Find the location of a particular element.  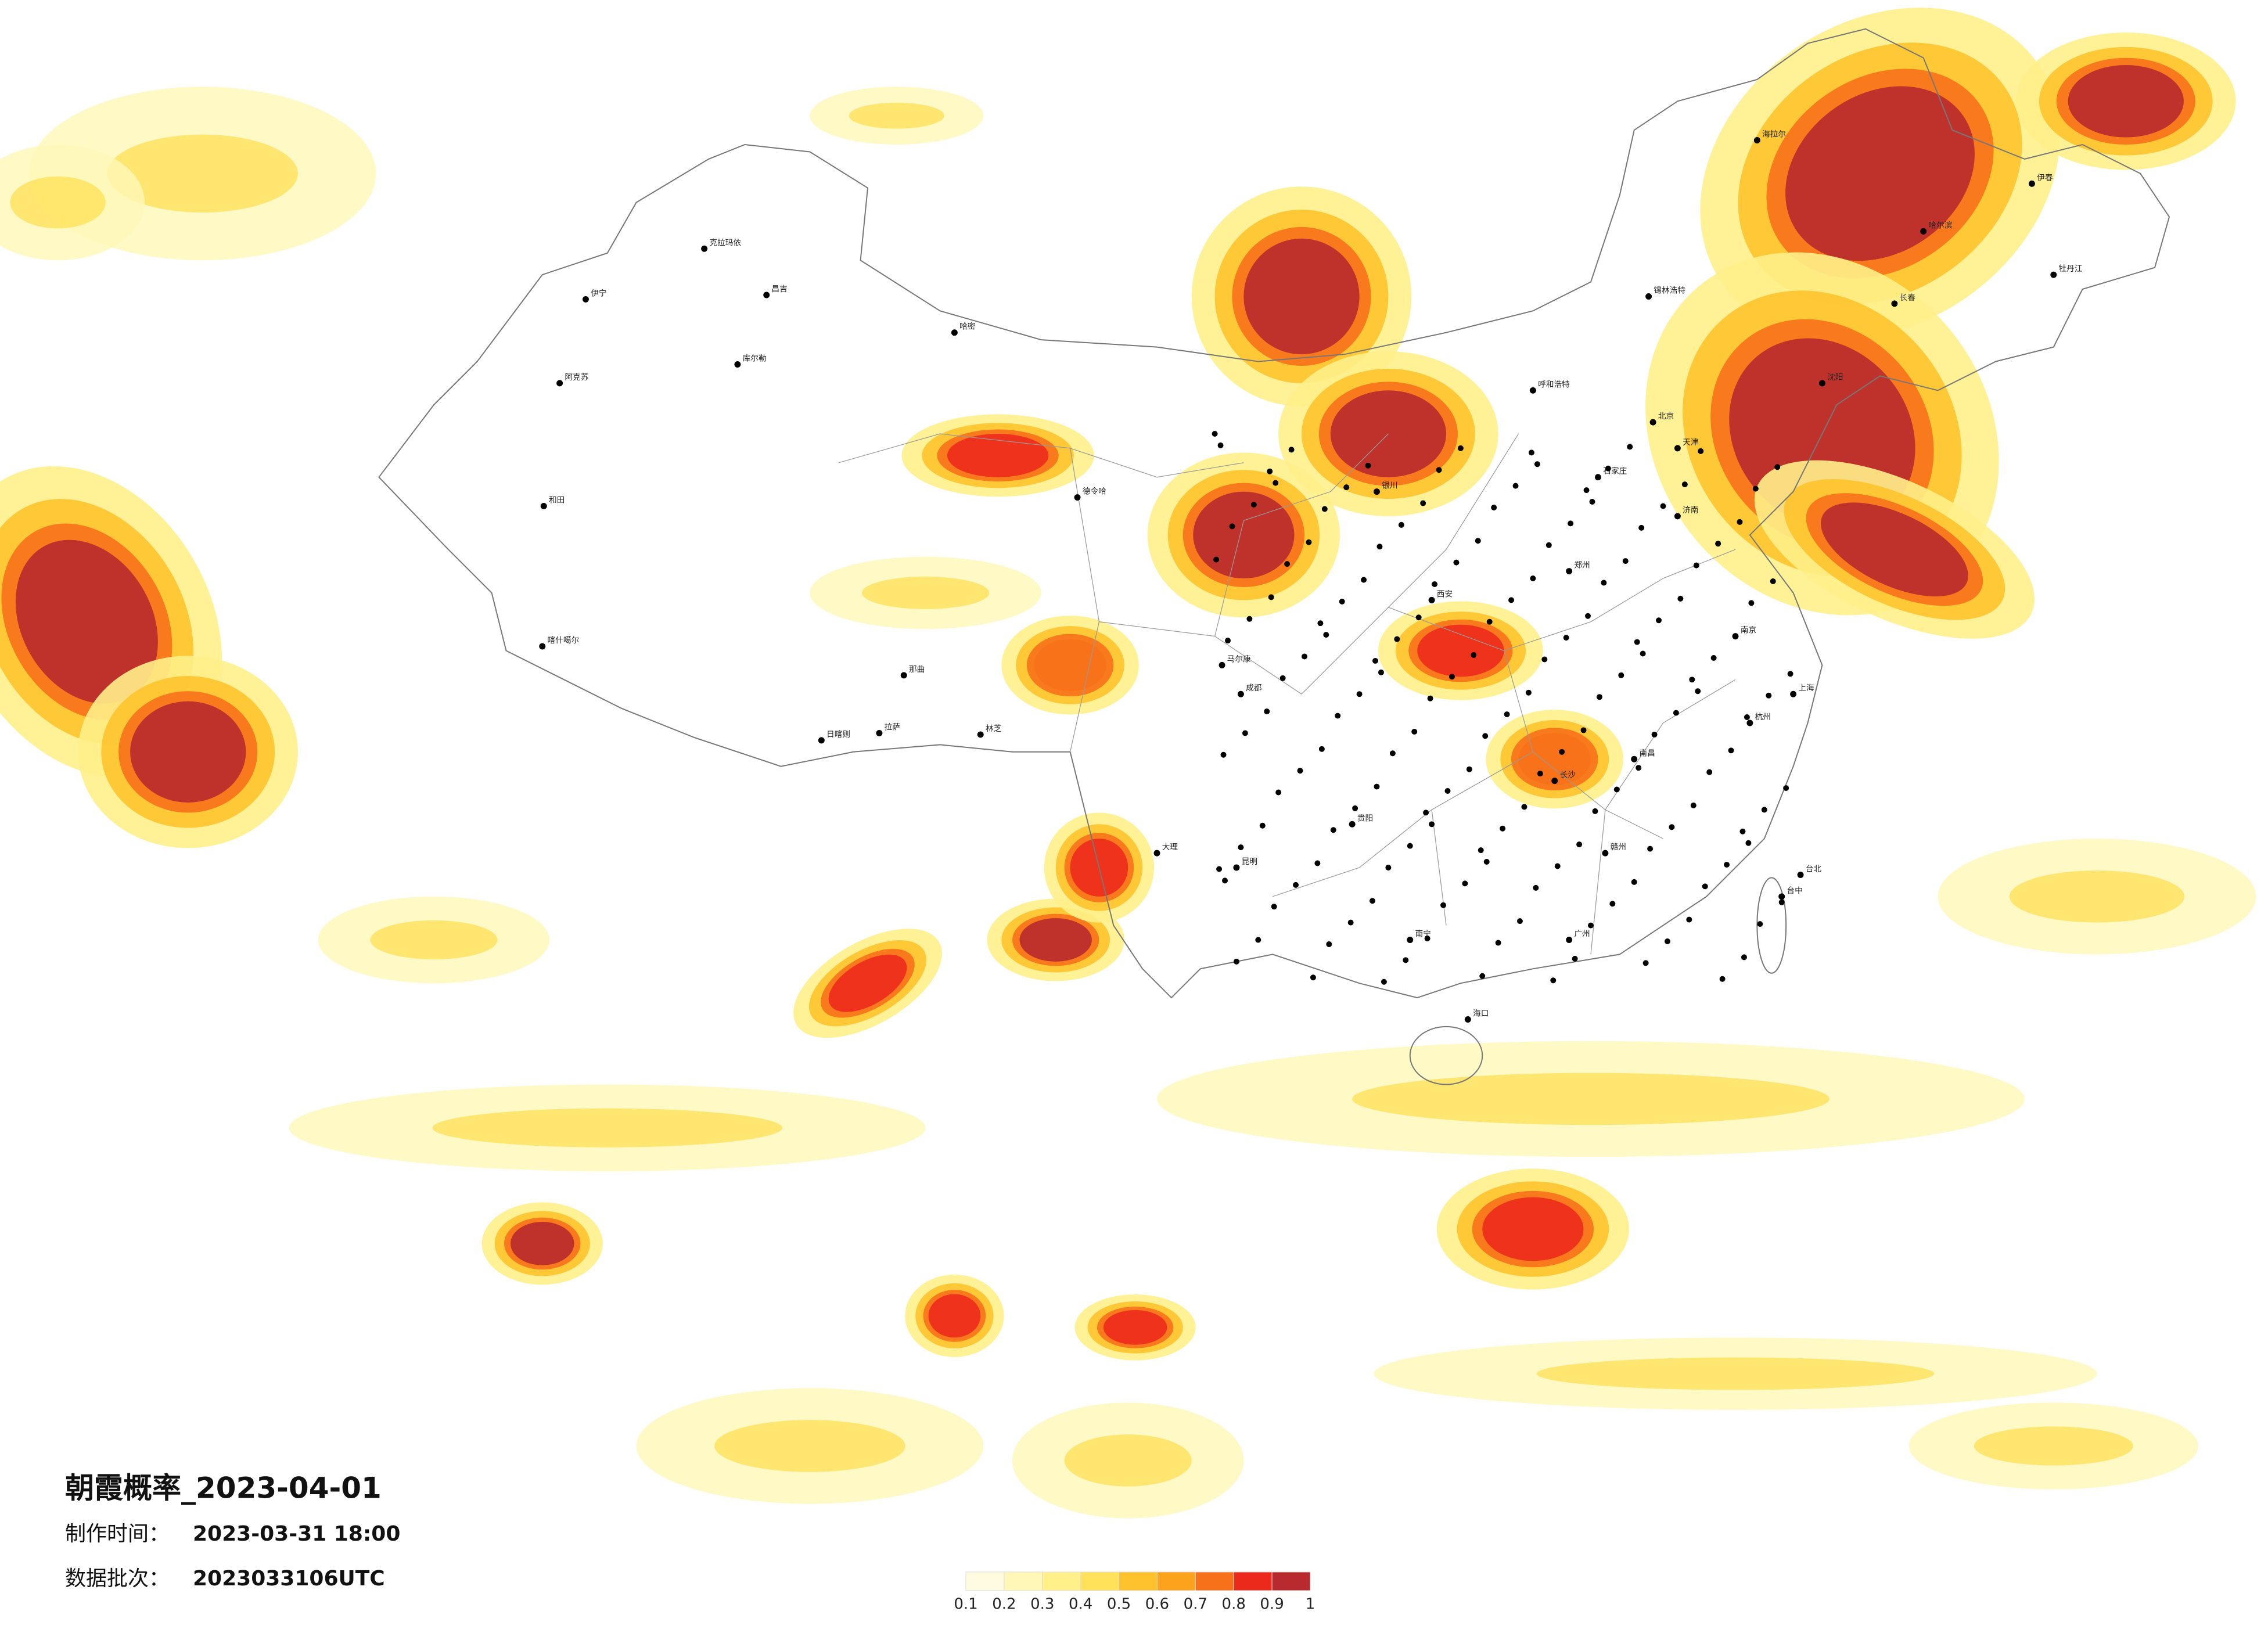

city-label: 西安 is located at coordinates (1445, 594).